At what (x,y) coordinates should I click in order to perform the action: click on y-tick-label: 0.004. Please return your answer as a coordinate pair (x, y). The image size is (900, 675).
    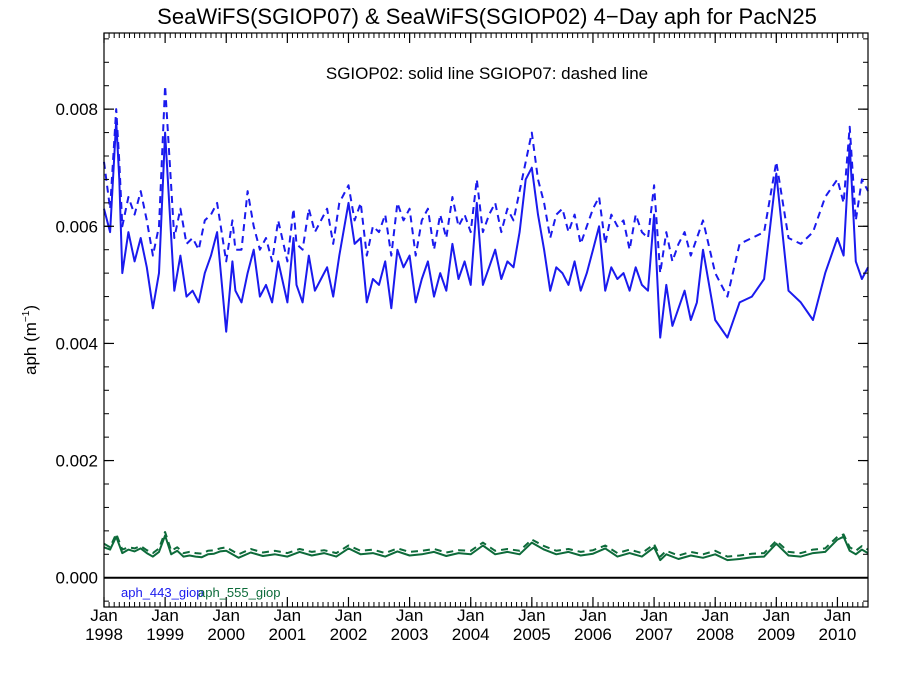
    Looking at the image, I should click on (76, 343).